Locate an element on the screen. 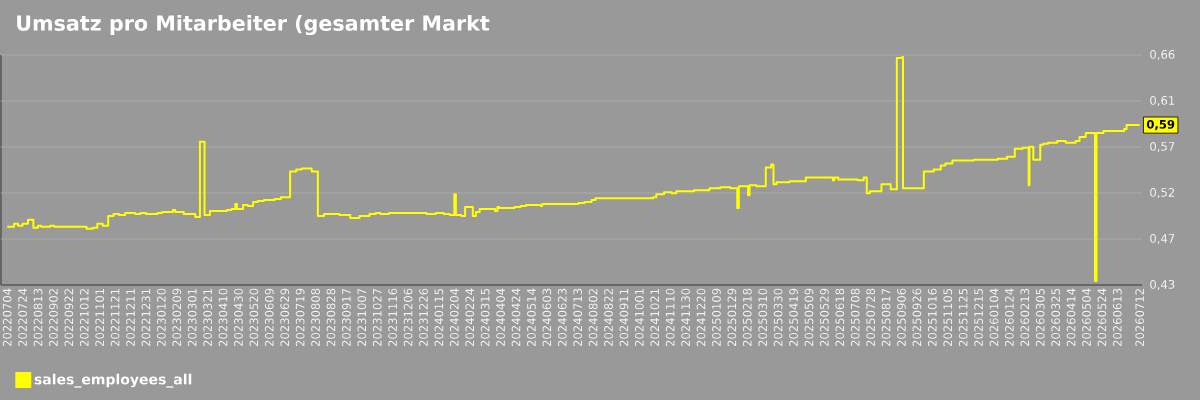 The height and width of the screenshot is (400, 1200). x-tick-label: 20230209 is located at coordinates (177, 317).